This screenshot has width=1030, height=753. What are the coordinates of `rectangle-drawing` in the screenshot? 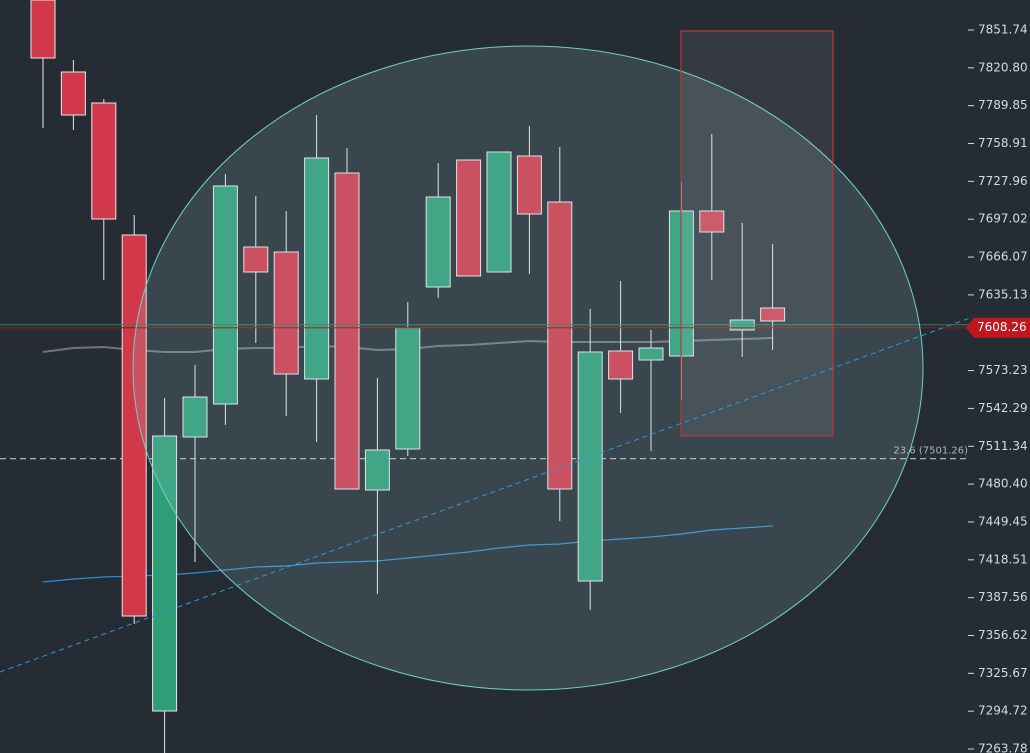 It's located at (757, 233).